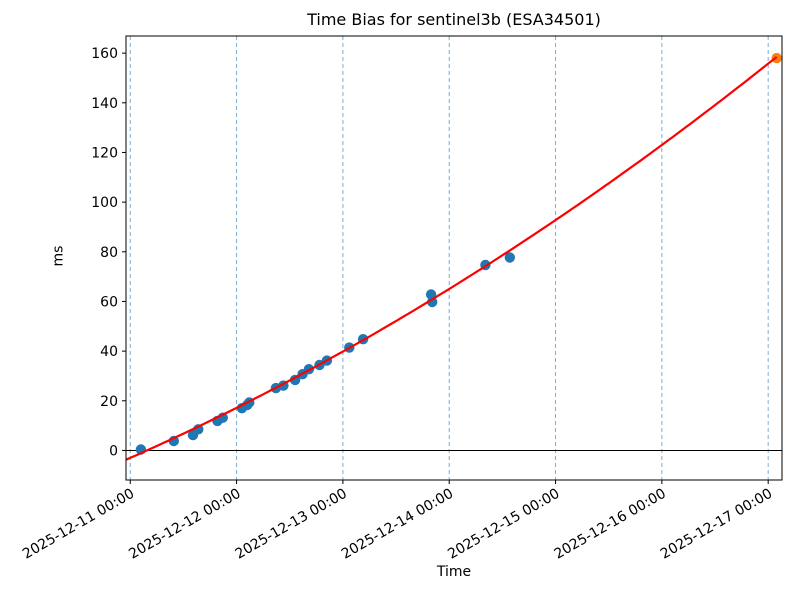  What do you see at coordinates (291, 524) in the screenshot?
I see `x-tick-label: 2025-12-13 00:00` at bounding box center [291, 524].